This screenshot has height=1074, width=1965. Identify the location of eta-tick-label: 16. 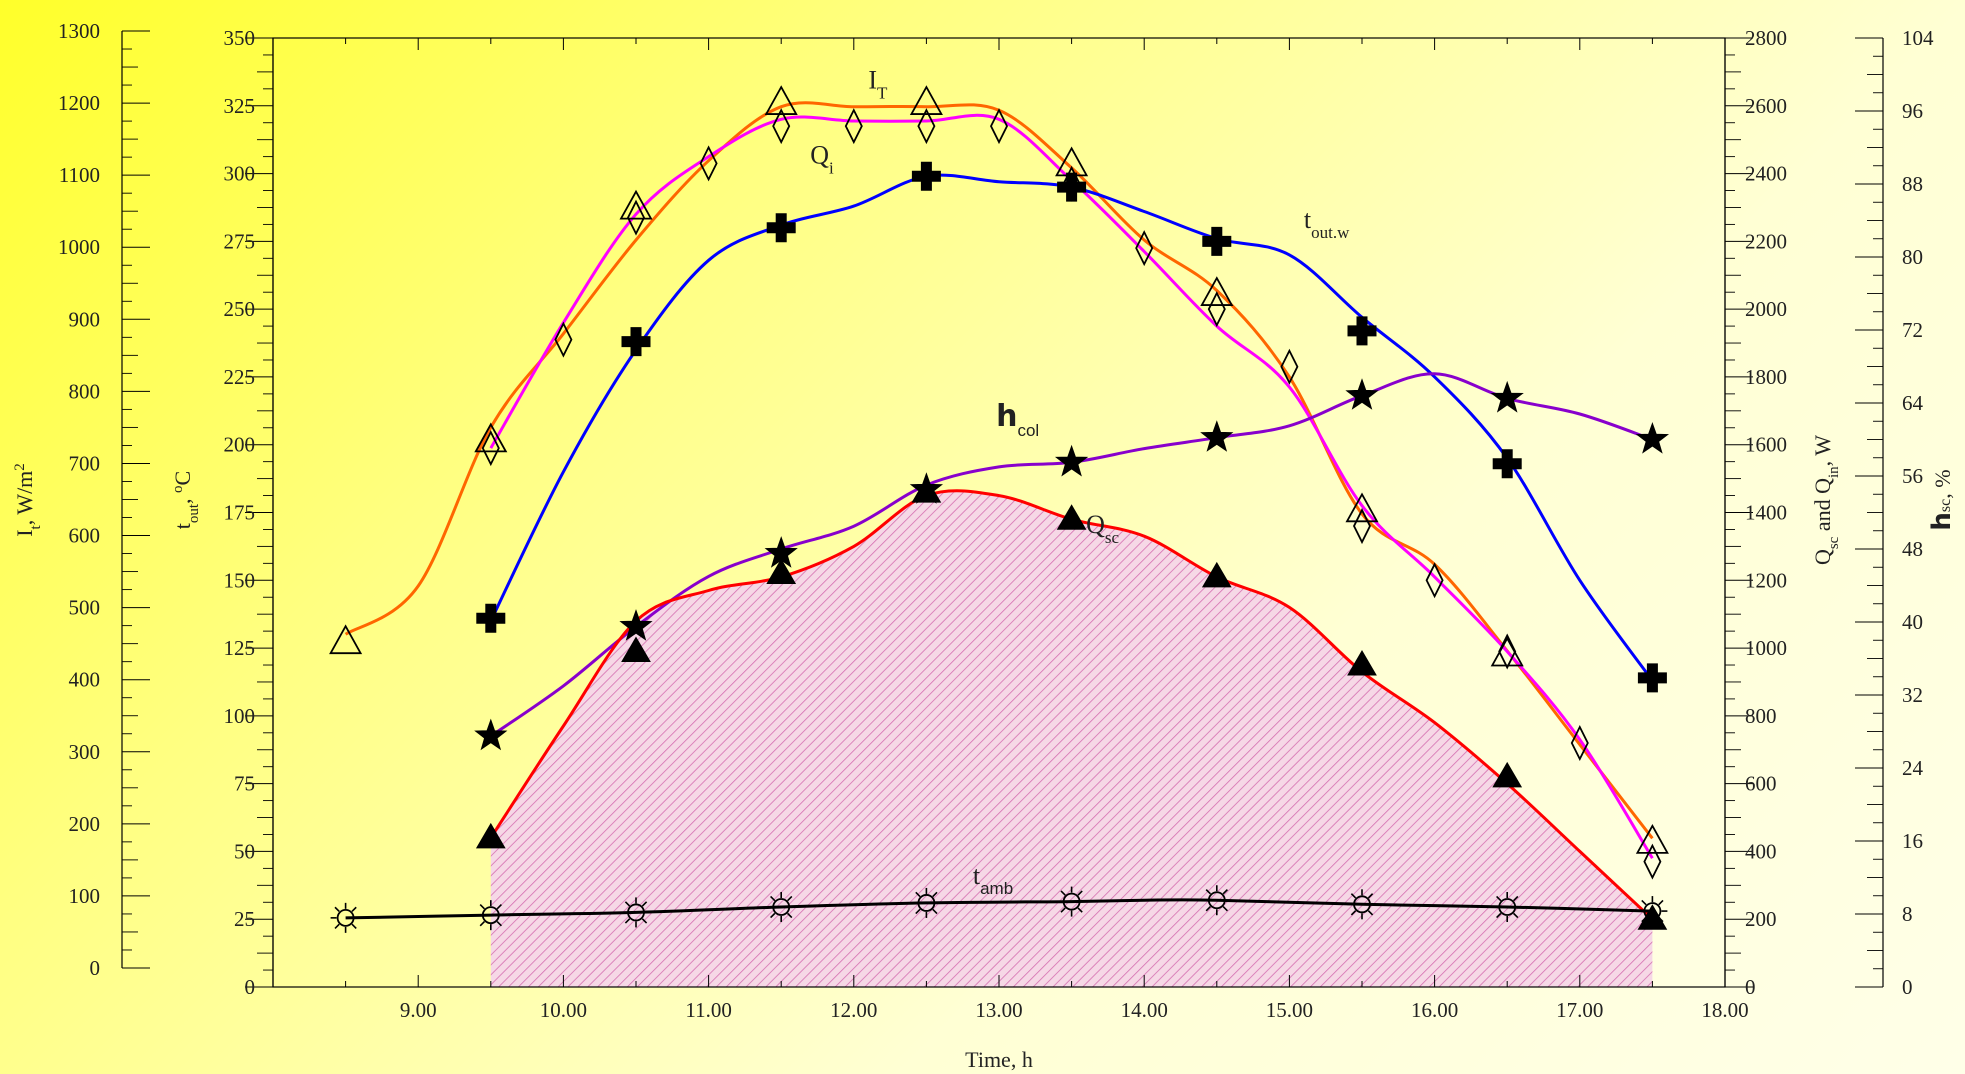
(1912, 841).